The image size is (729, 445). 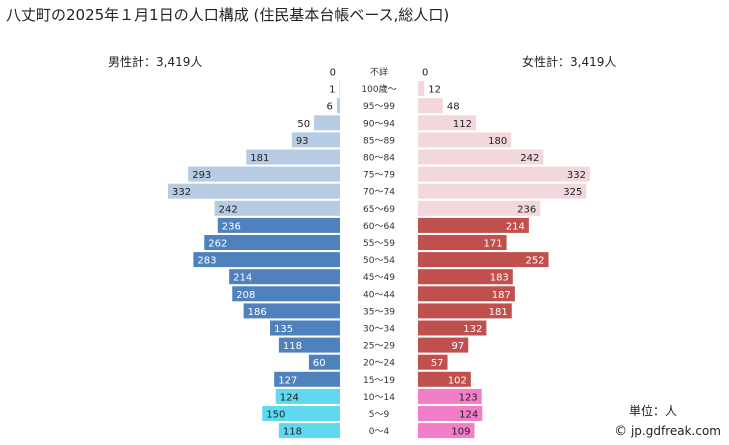 What do you see at coordinates (379, 72) in the screenshot?
I see `age-label: 不詳` at bounding box center [379, 72].